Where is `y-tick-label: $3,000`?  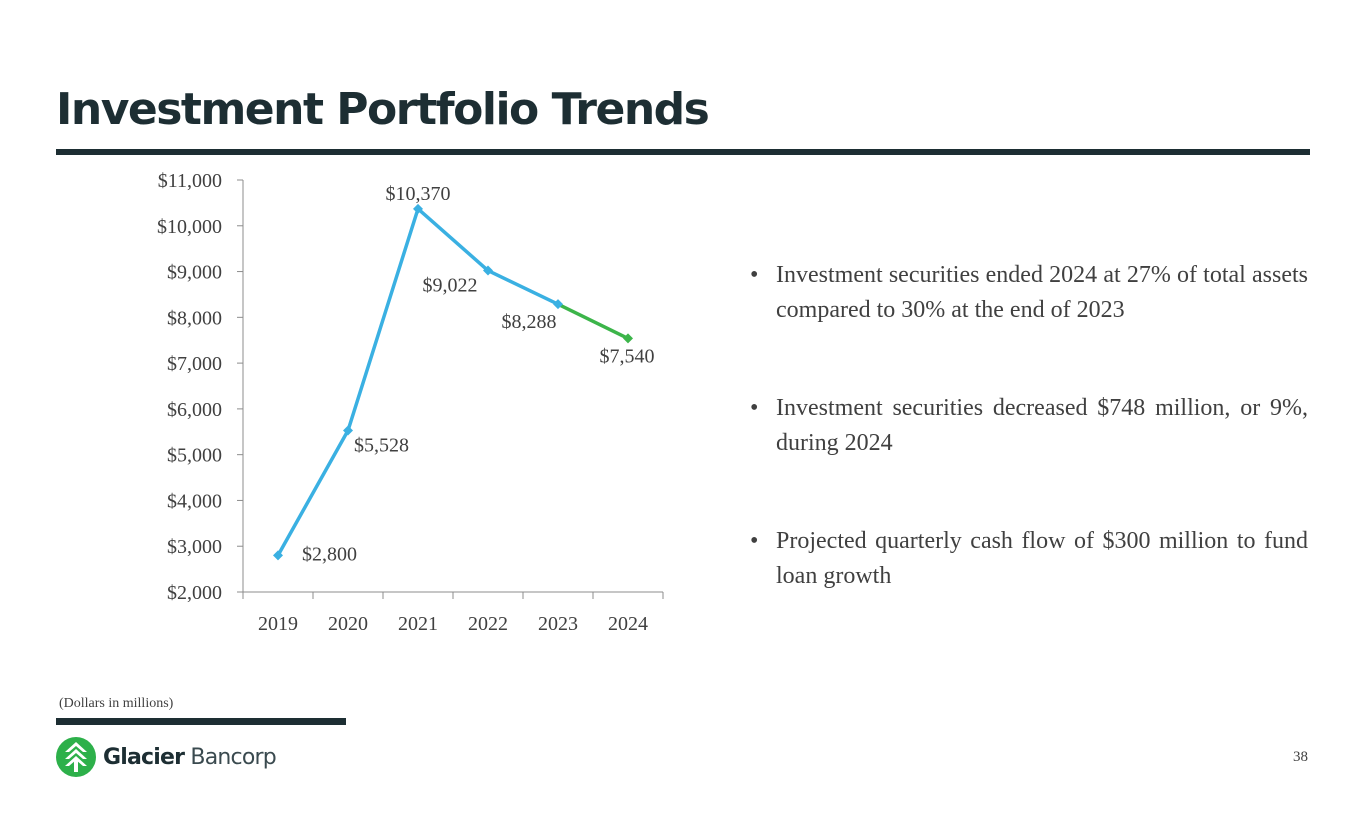 y-tick-label: $3,000 is located at coordinates (194, 547).